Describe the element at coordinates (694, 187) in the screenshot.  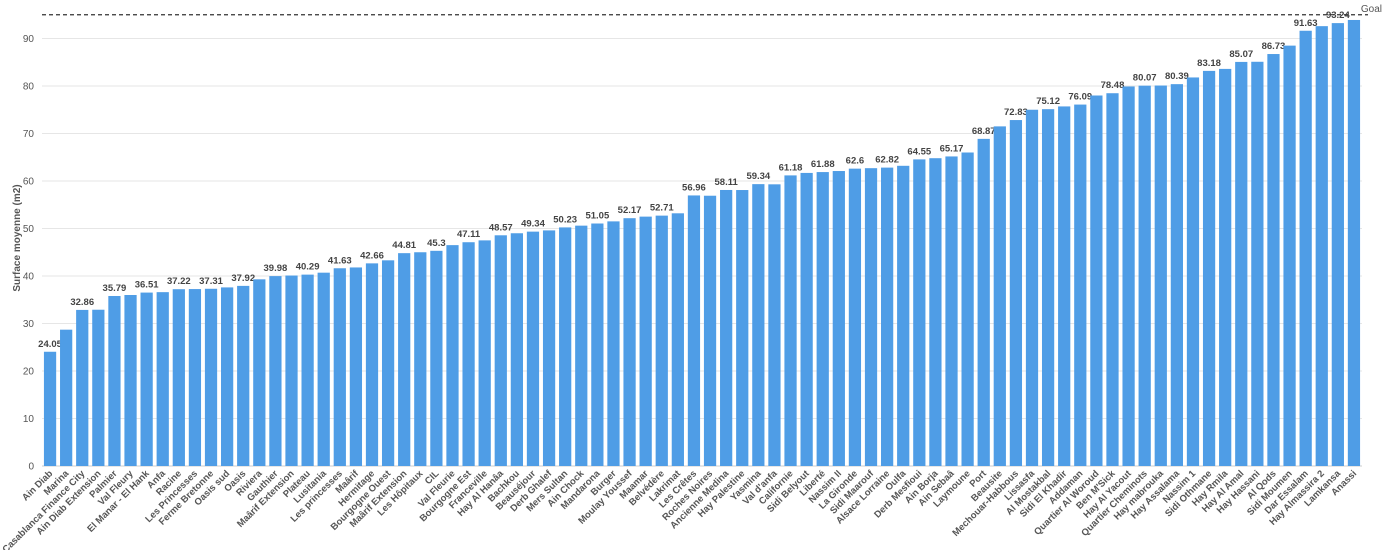
I see `value-label: 56.96` at that location.